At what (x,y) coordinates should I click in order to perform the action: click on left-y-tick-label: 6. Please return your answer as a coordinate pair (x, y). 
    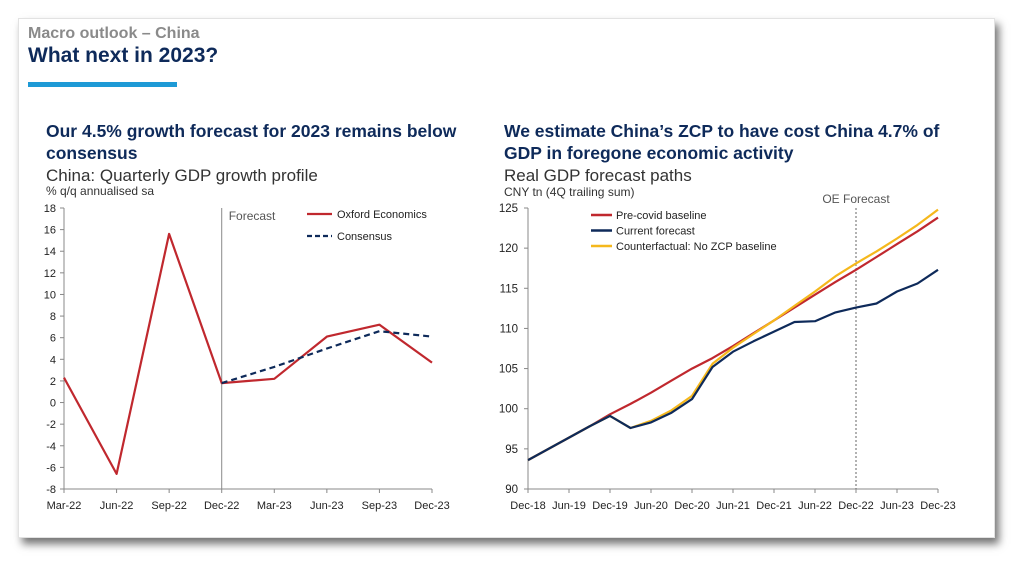
    Looking at the image, I should click on (53, 339).